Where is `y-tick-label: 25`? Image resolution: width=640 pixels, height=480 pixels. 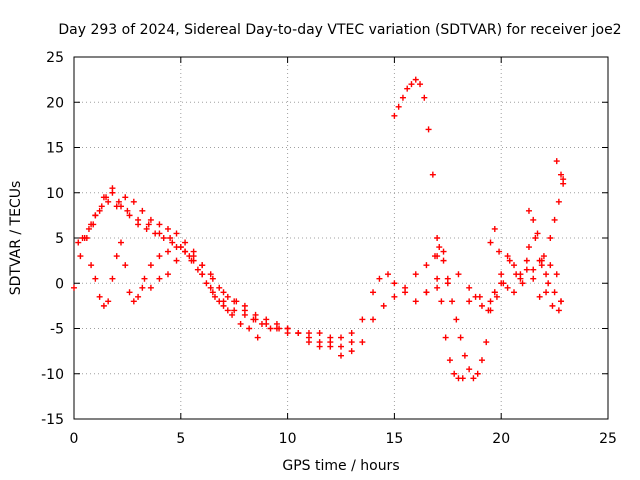 y-tick-label: 25 is located at coordinates (55, 58).